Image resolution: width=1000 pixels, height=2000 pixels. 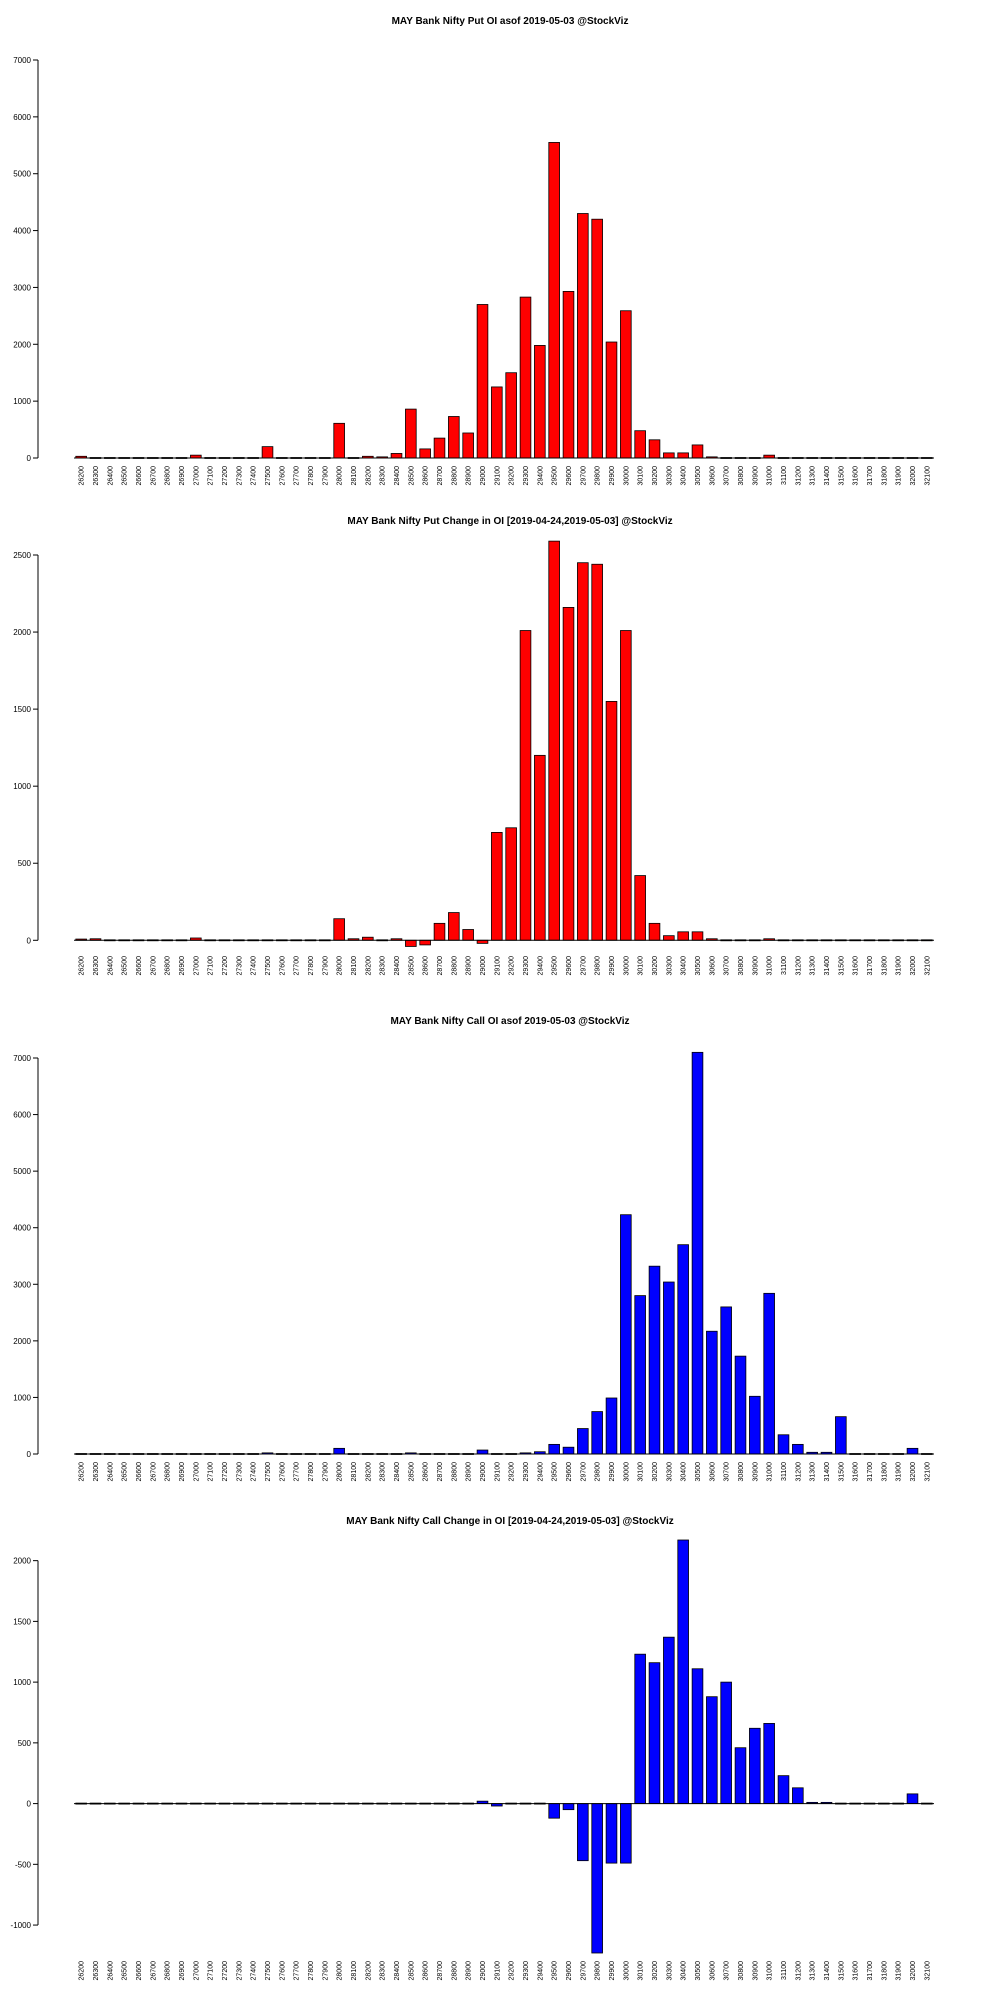 What do you see at coordinates (211, 1971) in the screenshot?
I see `x-tick-label: 27100` at bounding box center [211, 1971].